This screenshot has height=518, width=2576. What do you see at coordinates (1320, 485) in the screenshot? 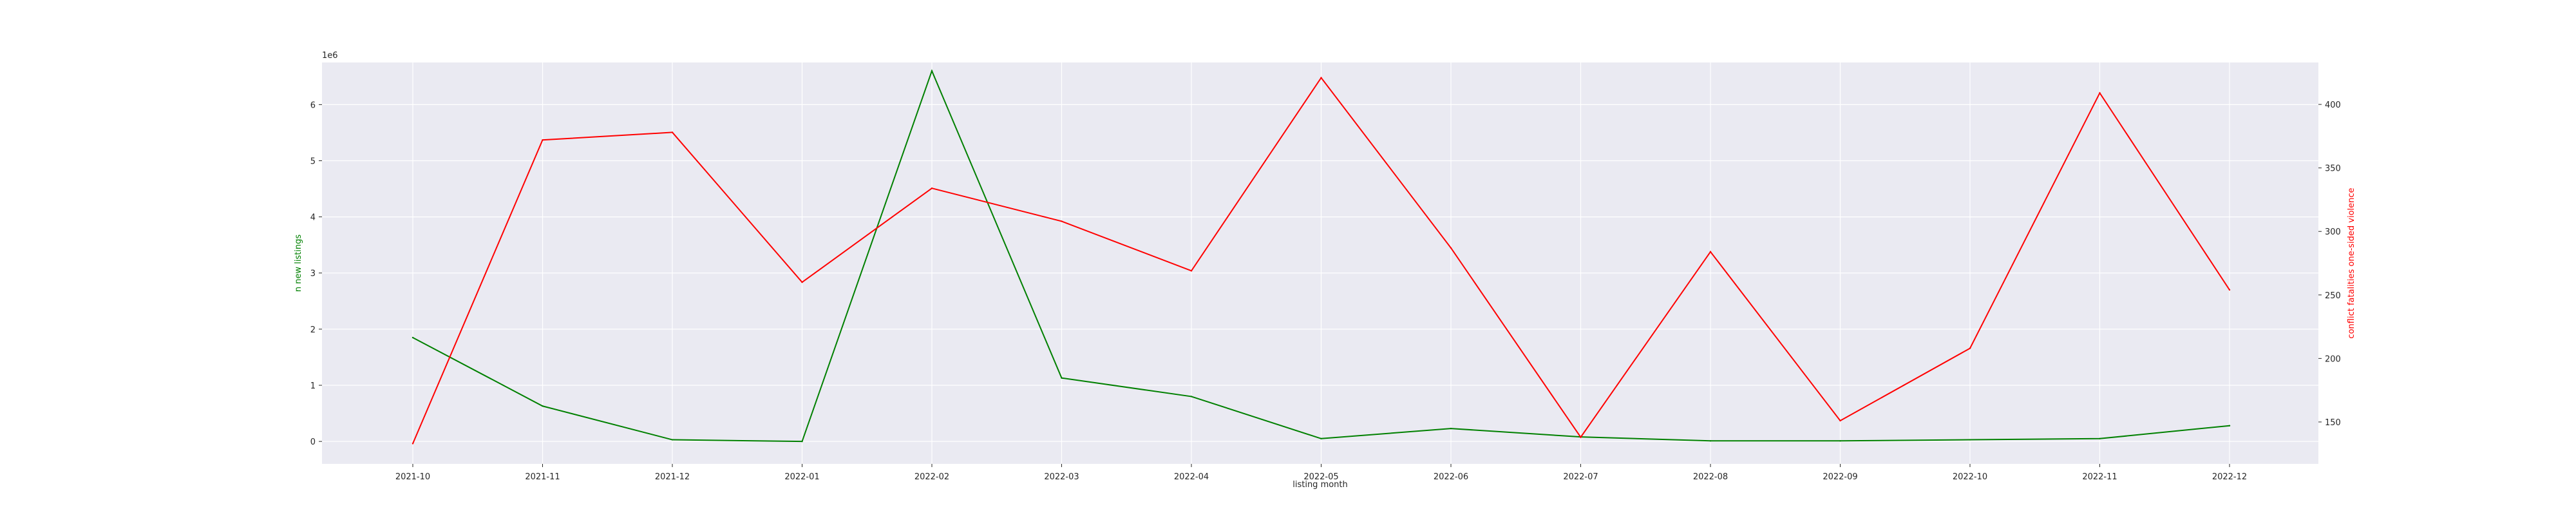
I see `x-axis-label: listing month` at bounding box center [1320, 485].